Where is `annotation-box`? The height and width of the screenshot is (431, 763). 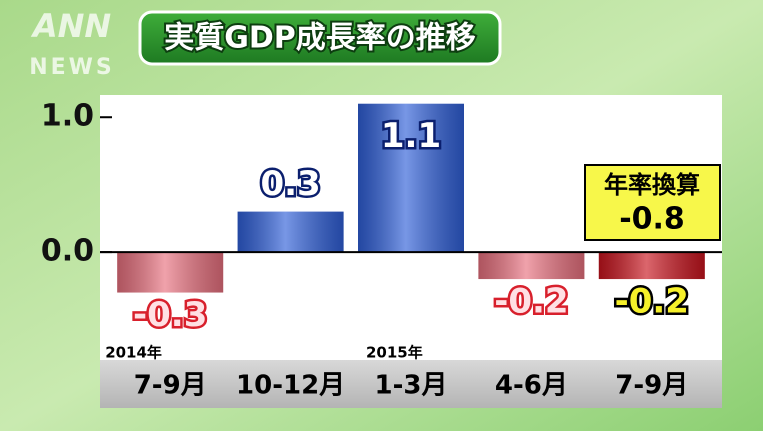 annotation-box is located at coordinates (652, 202).